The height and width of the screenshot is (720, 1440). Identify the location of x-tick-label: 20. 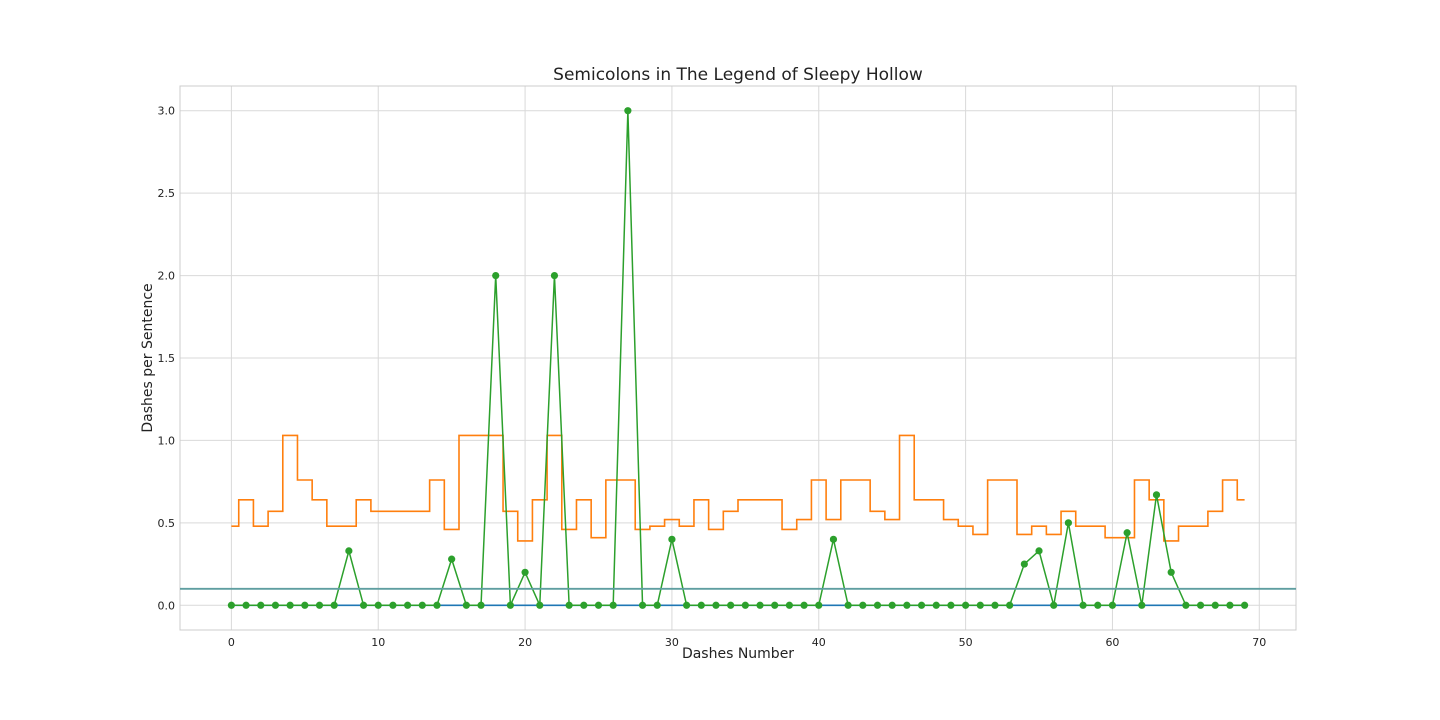
(525, 642).